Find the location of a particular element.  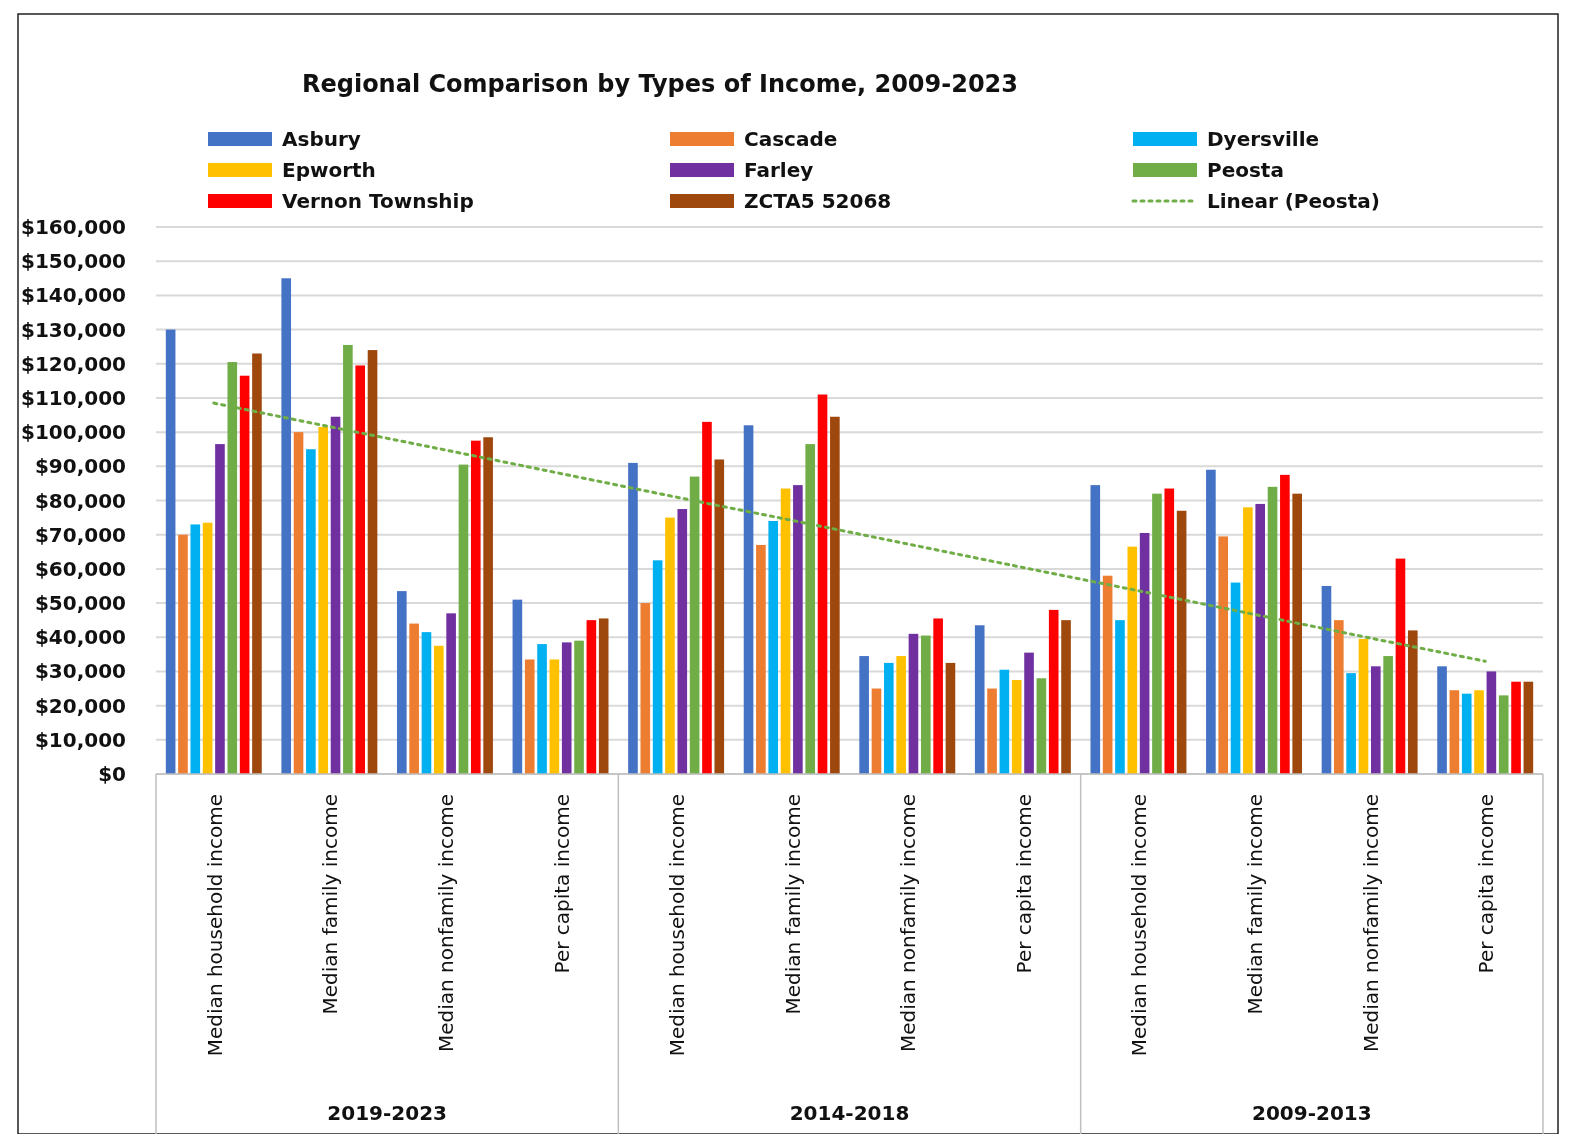

y-tick-label: $90,000 is located at coordinates (80, 466).